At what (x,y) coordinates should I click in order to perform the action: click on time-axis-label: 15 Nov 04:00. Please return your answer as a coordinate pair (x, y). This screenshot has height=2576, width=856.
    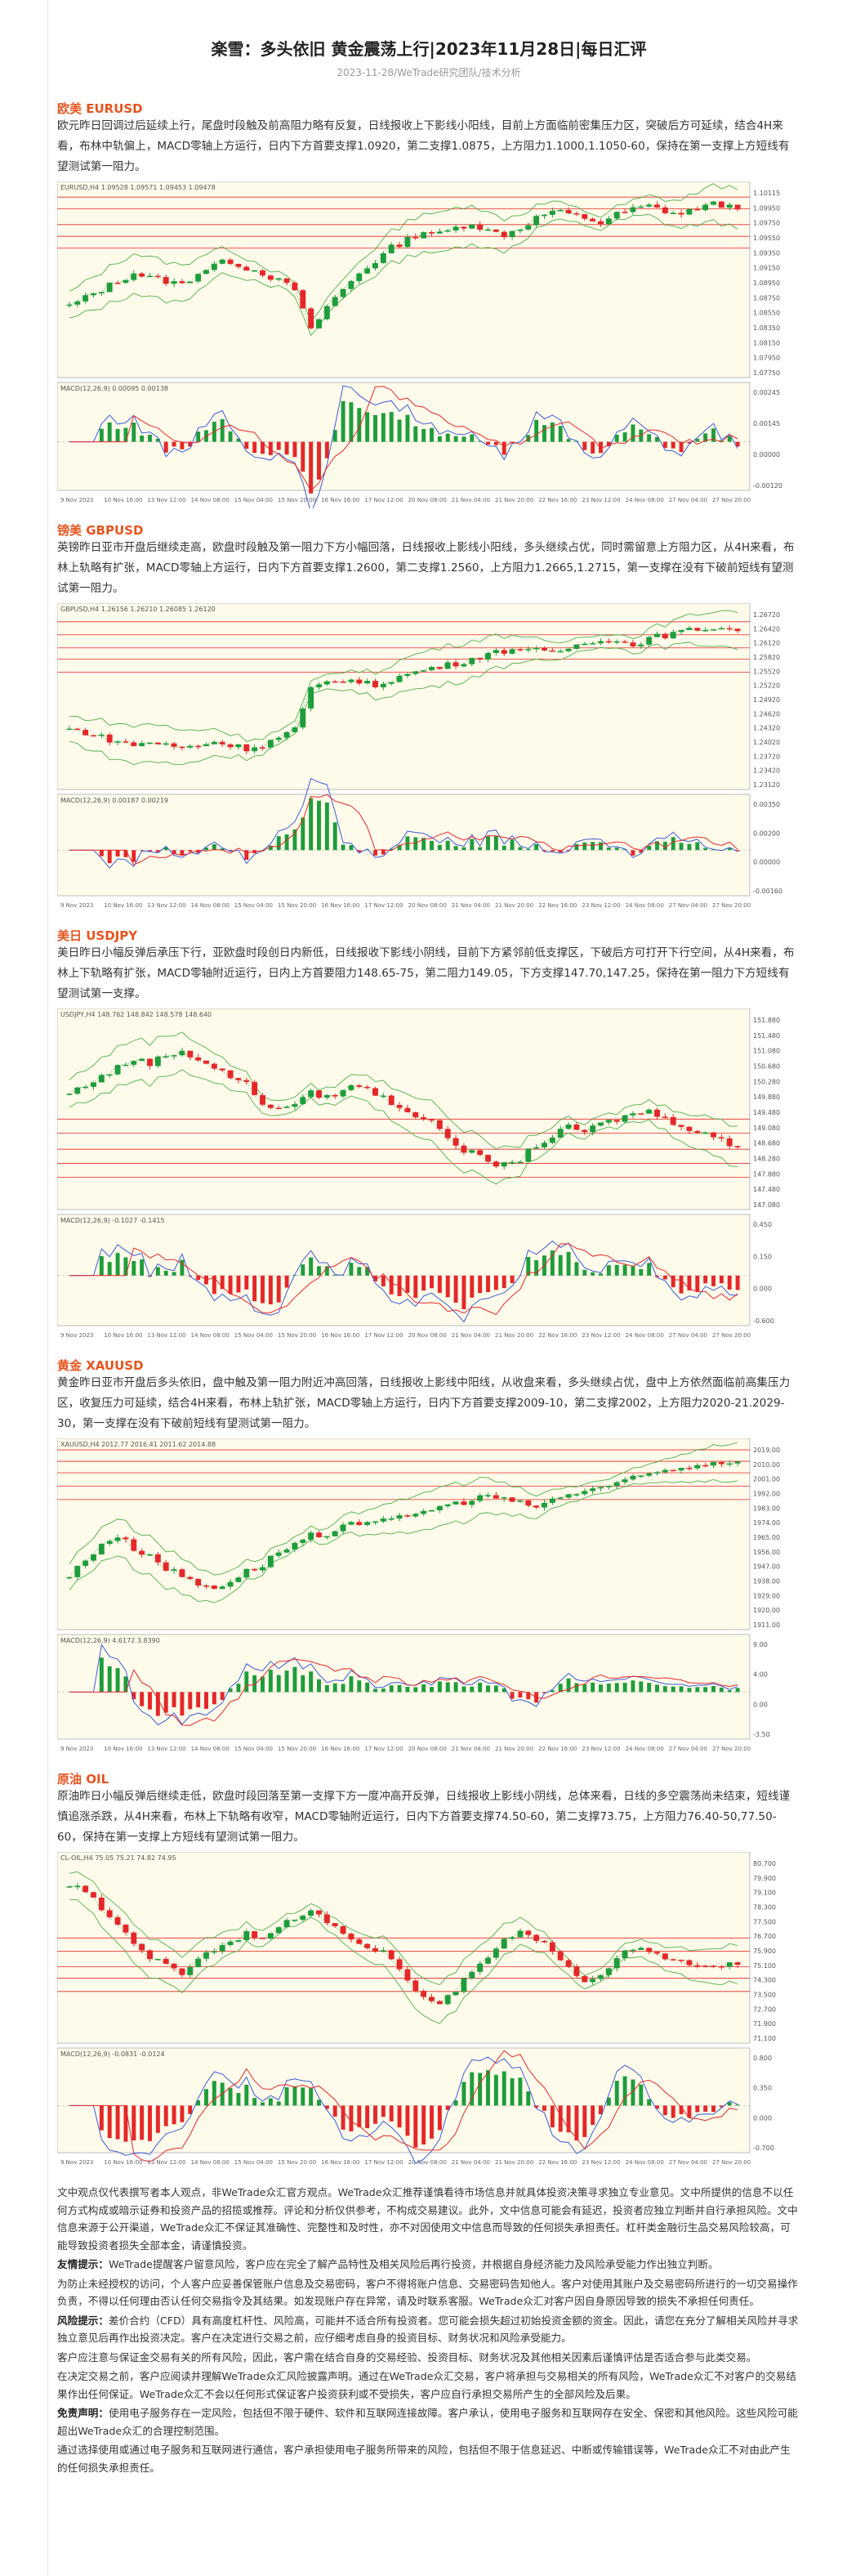
    Looking at the image, I should click on (253, 1335).